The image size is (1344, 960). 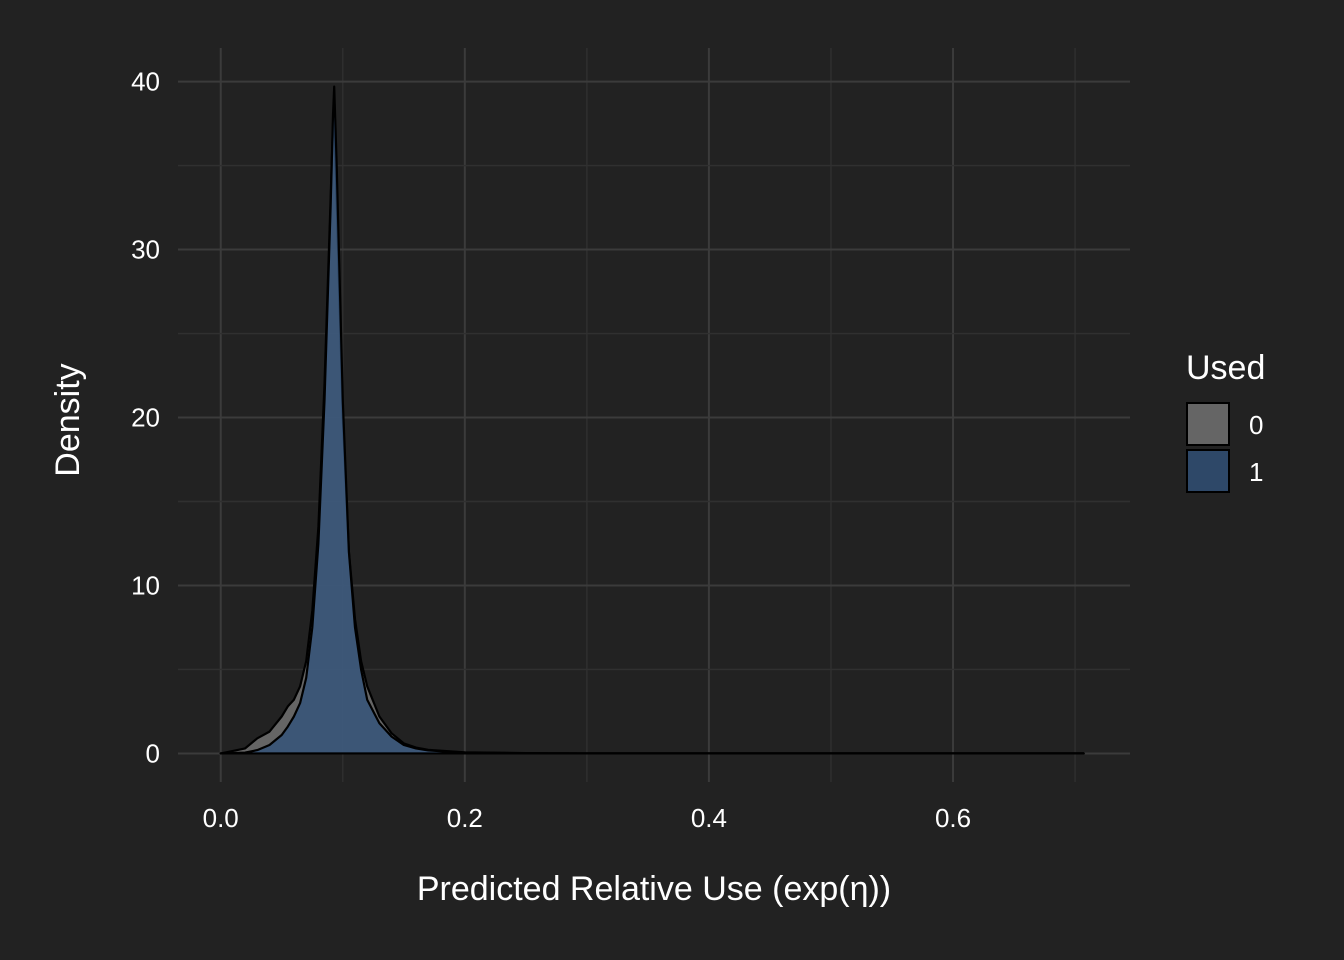 What do you see at coordinates (1256, 425) in the screenshot?
I see `legend-label: 0` at bounding box center [1256, 425].